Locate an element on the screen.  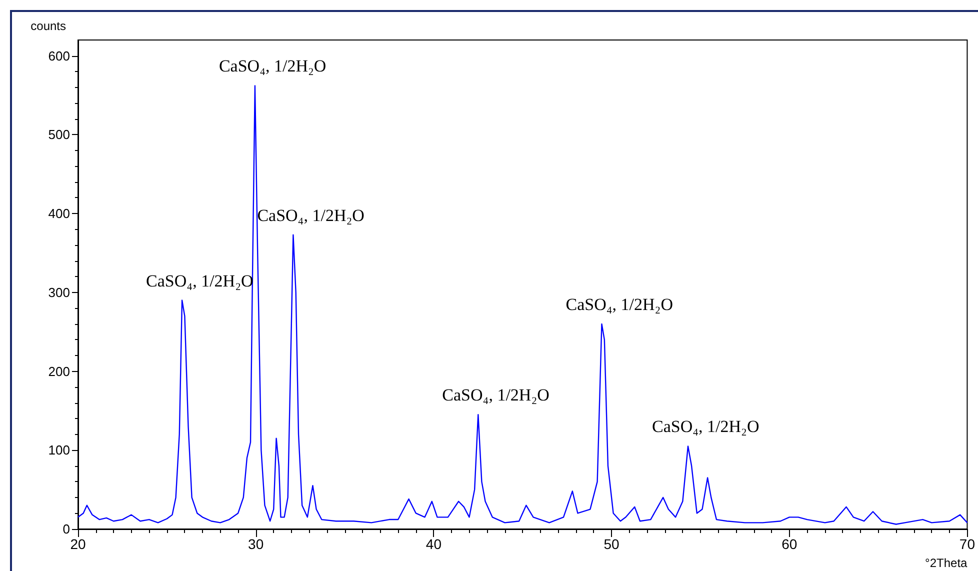
y-tick-label: 0 is located at coordinates (66, 529).